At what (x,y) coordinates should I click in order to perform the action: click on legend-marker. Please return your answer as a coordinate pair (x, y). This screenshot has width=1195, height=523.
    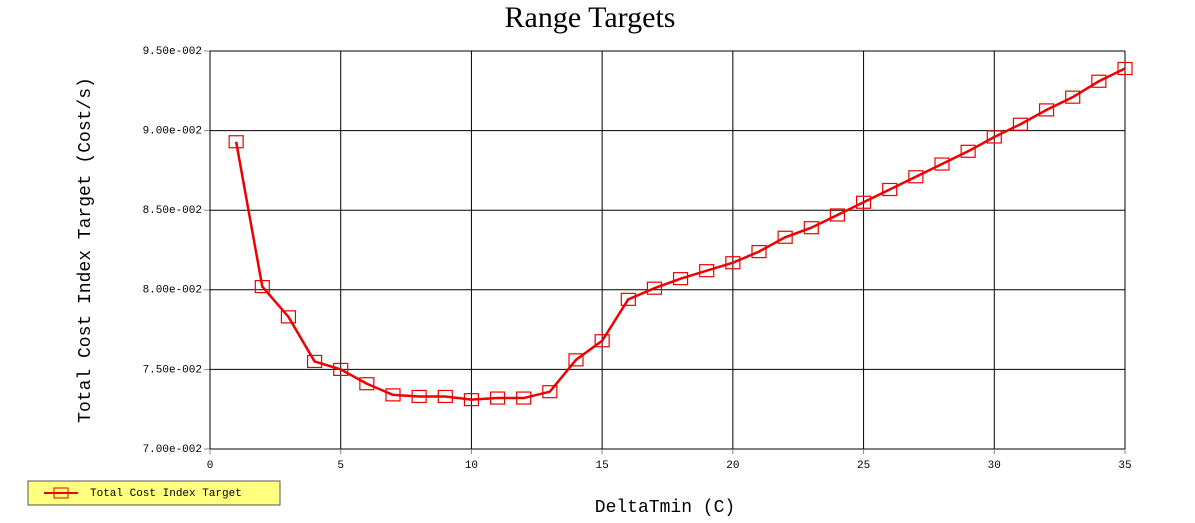
    Looking at the image, I should click on (61, 493).